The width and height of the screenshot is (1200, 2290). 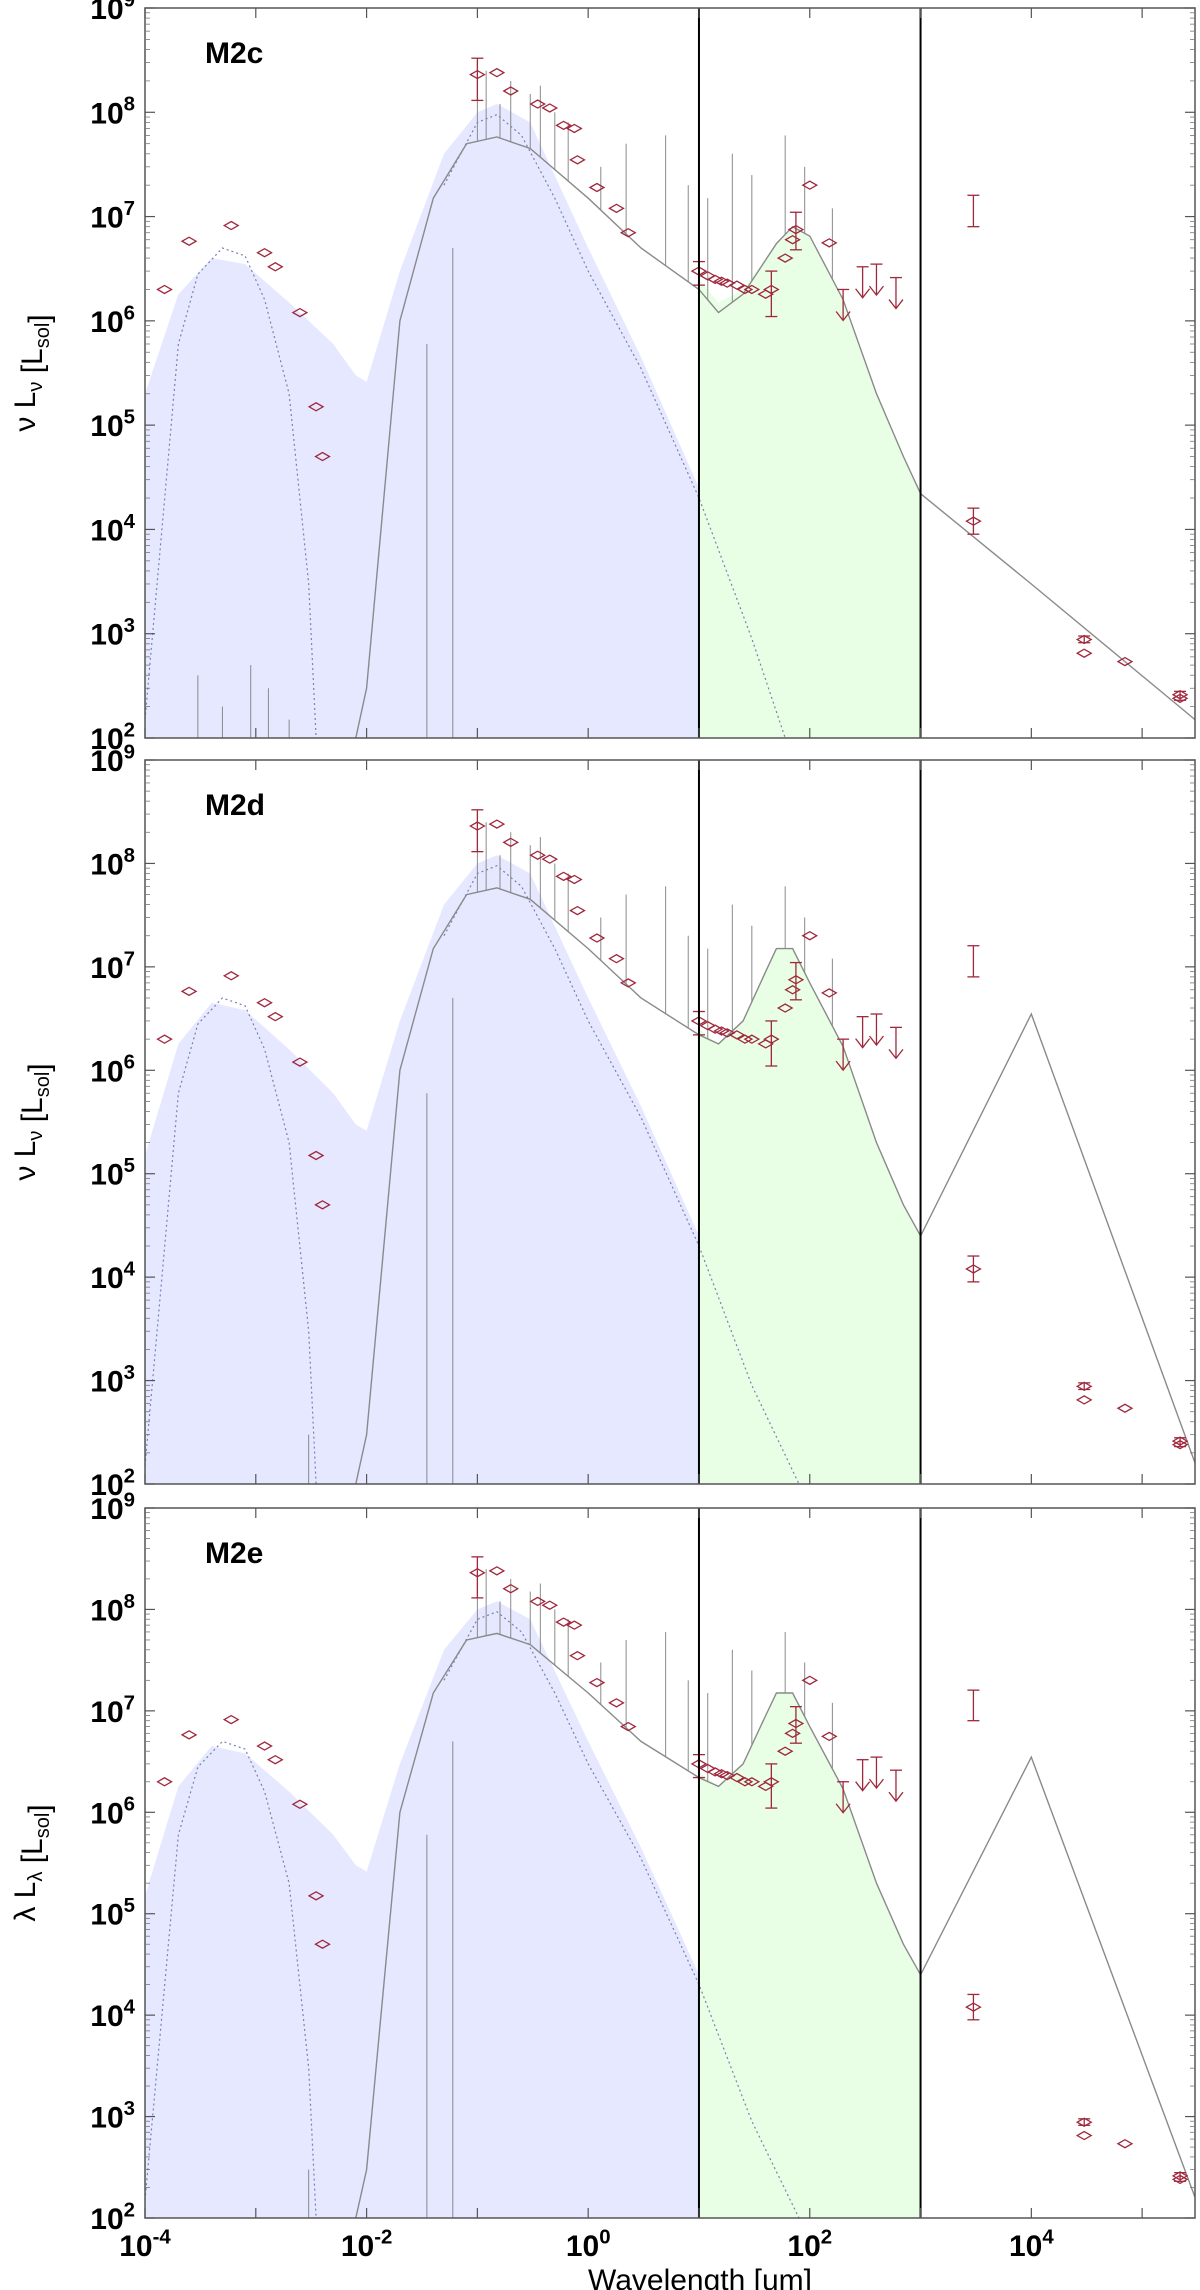 I want to click on x-tick-label: 10⁰, so click(x=588, y=2244).